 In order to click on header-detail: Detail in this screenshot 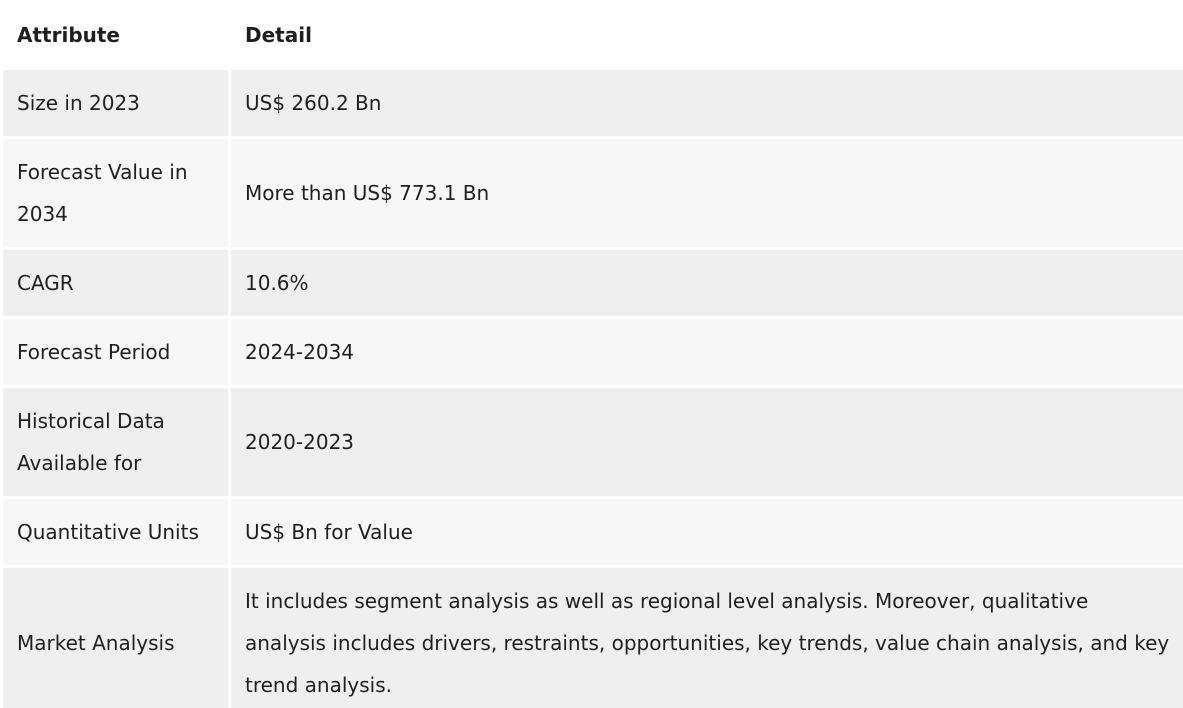, I will do `click(707, 35)`.